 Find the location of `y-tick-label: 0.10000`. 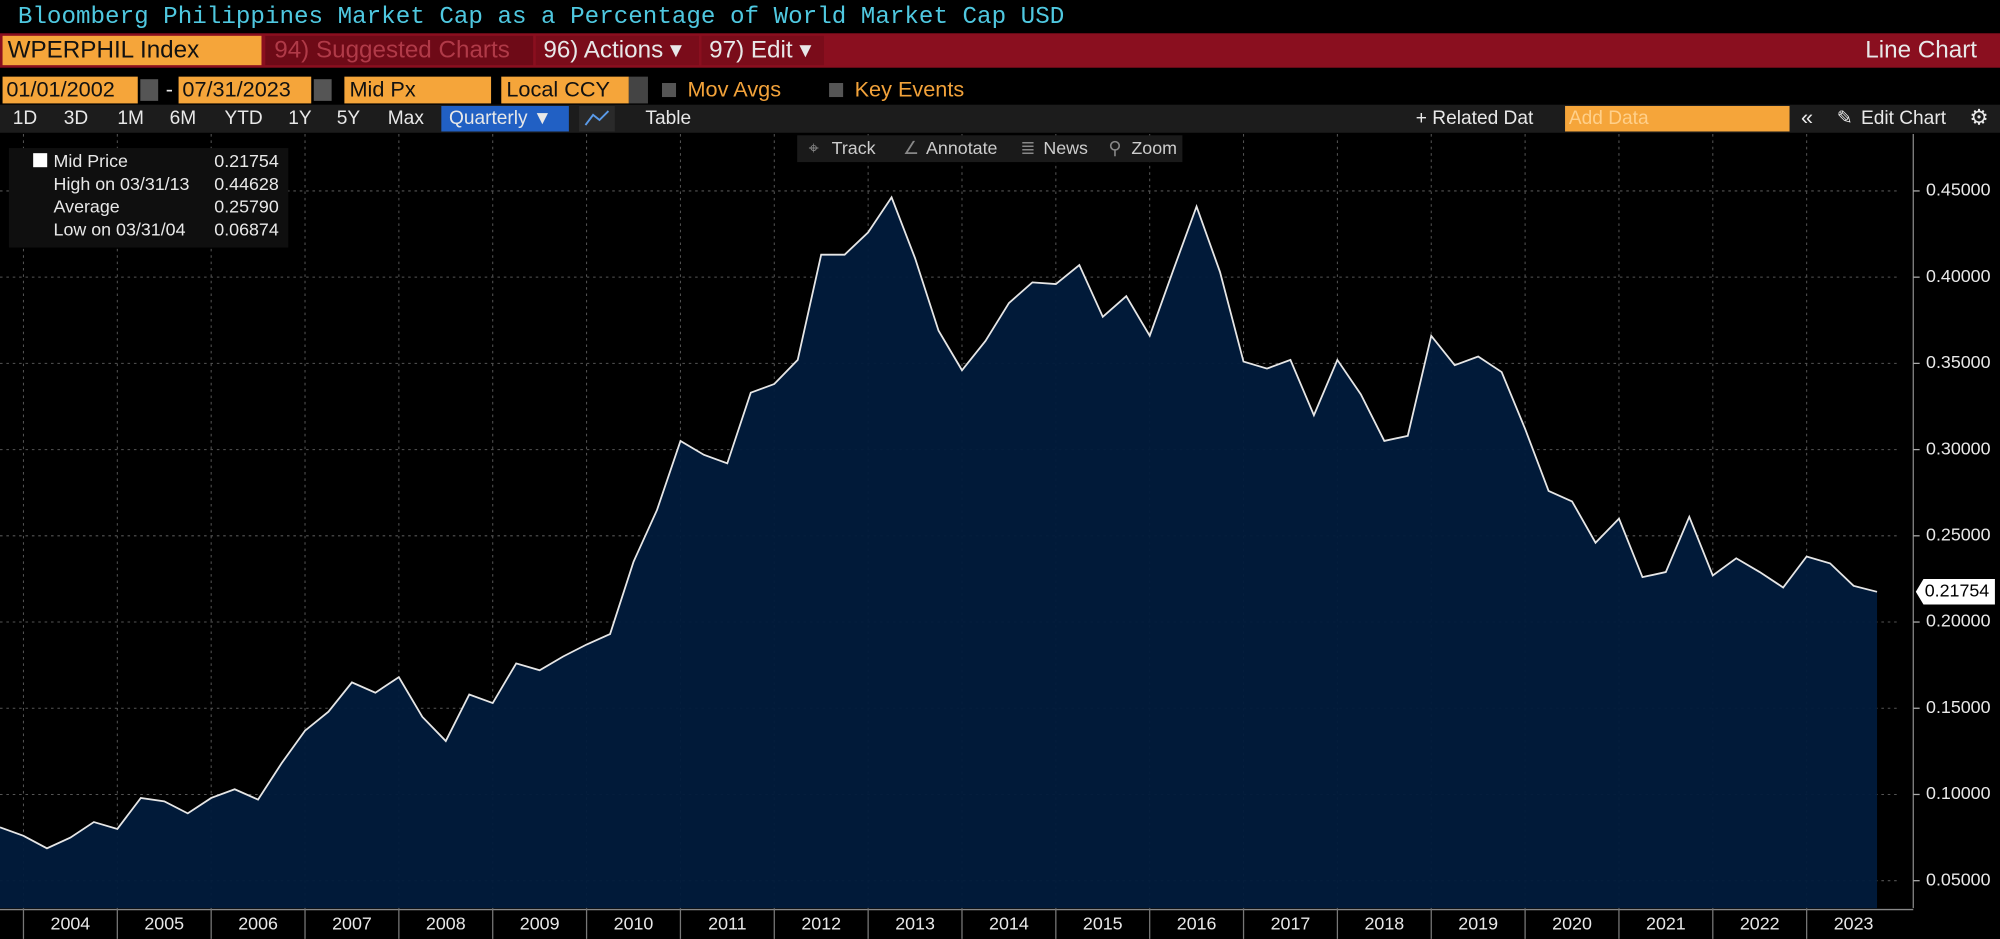

y-tick-label: 0.10000 is located at coordinates (1958, 793).